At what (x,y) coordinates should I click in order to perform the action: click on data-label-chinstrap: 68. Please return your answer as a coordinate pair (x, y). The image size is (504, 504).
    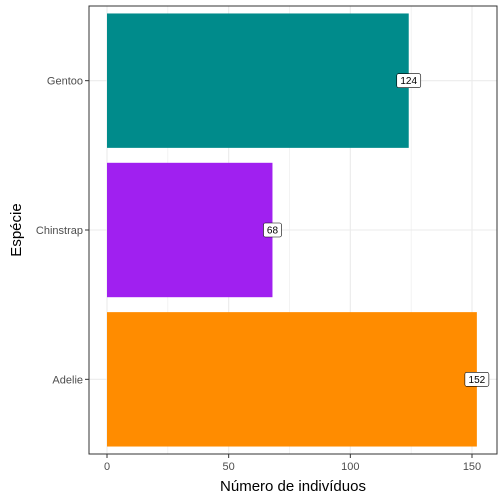
    Looking at the image, I should click on (272, 230).